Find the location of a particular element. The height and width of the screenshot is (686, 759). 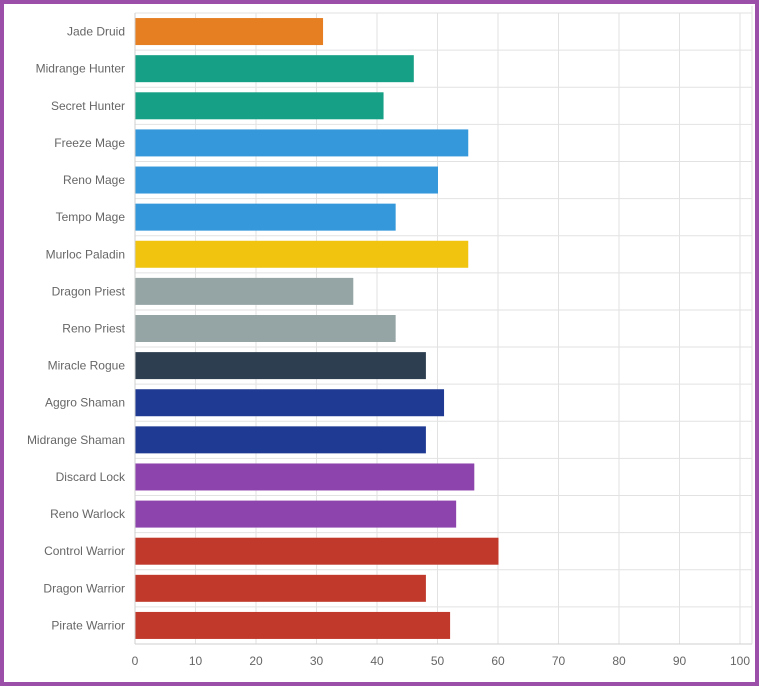

bar-secret-hunter is located at coordinates (259, 106).